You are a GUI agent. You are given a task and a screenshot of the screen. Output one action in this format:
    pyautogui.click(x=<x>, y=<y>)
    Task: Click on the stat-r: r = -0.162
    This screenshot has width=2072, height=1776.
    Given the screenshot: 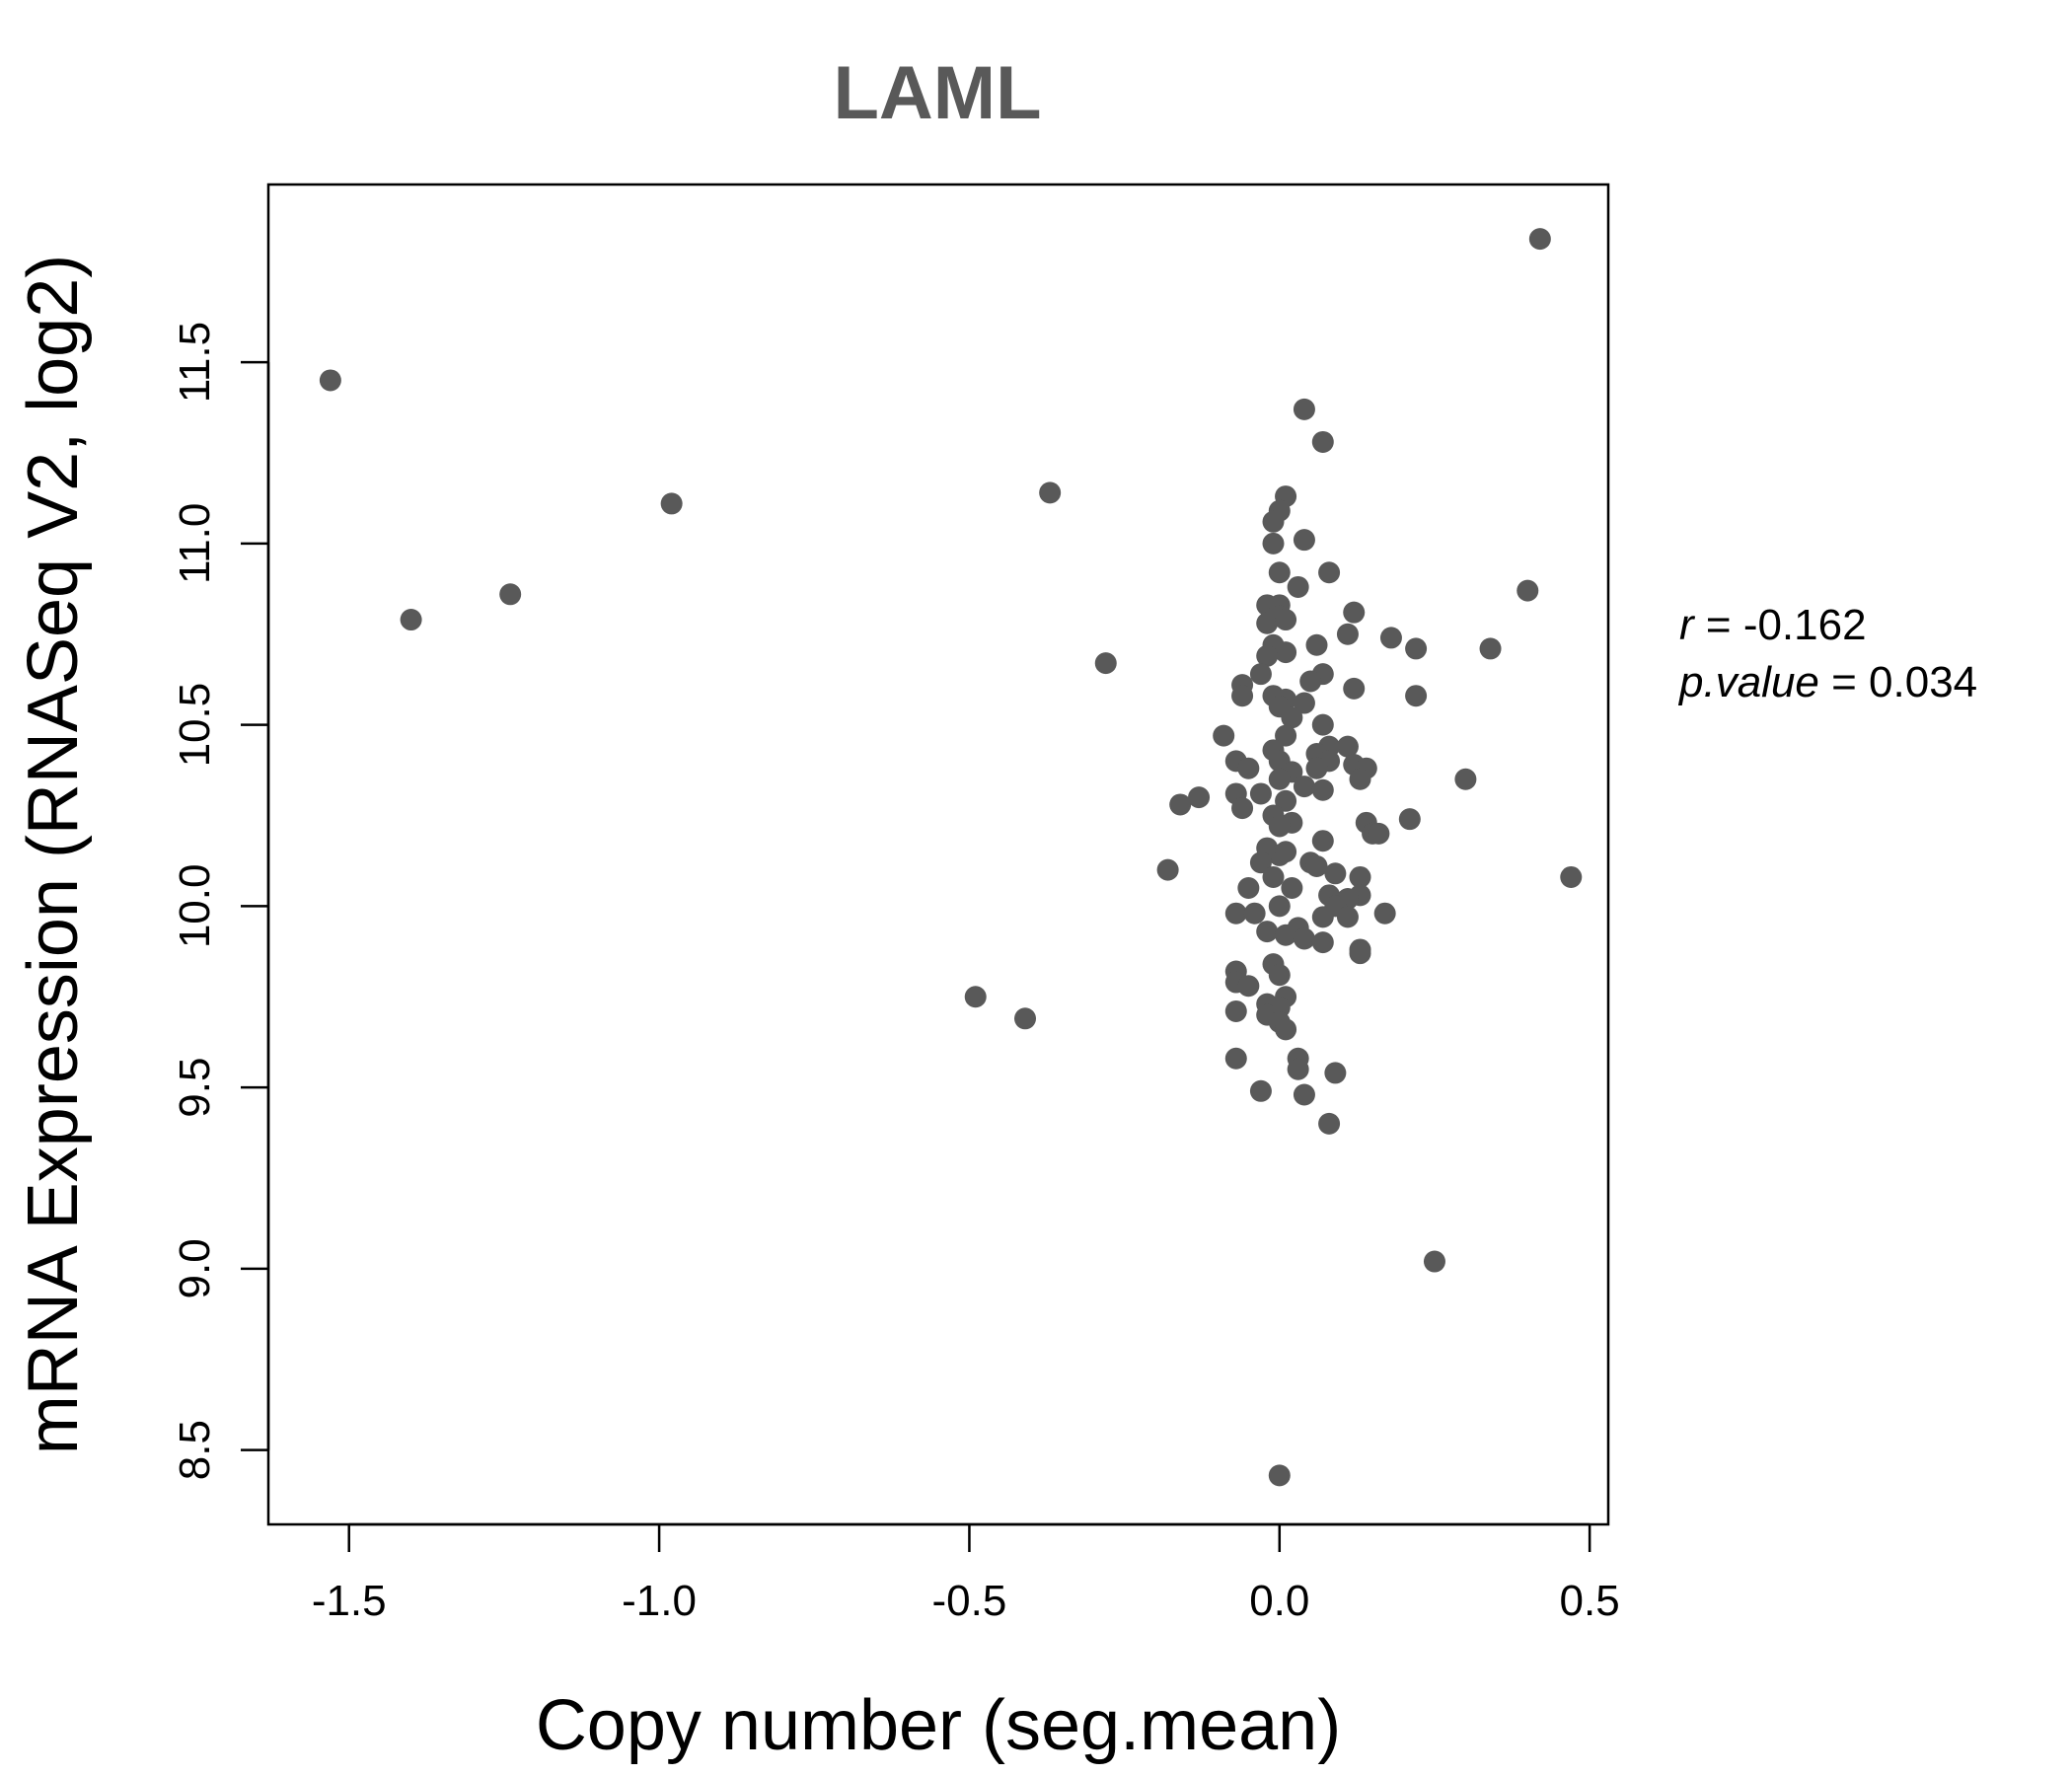 What is the action you would take?
    pyautogui.click(x=1773, y=625)
    